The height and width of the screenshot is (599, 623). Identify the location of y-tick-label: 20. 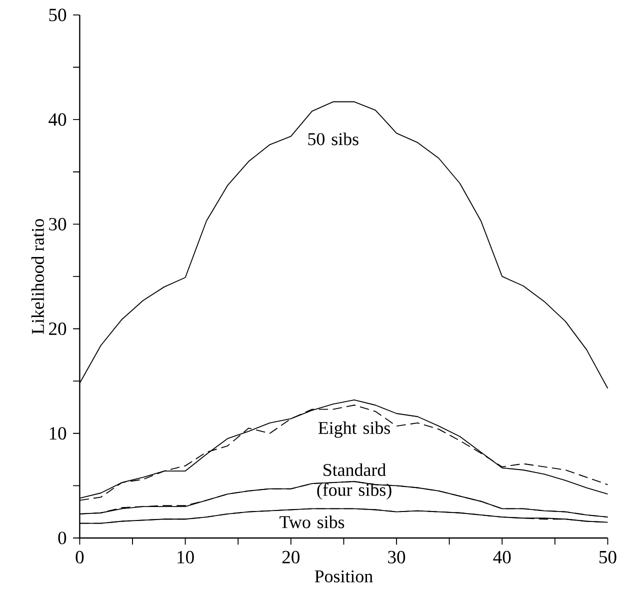
(57, 329).